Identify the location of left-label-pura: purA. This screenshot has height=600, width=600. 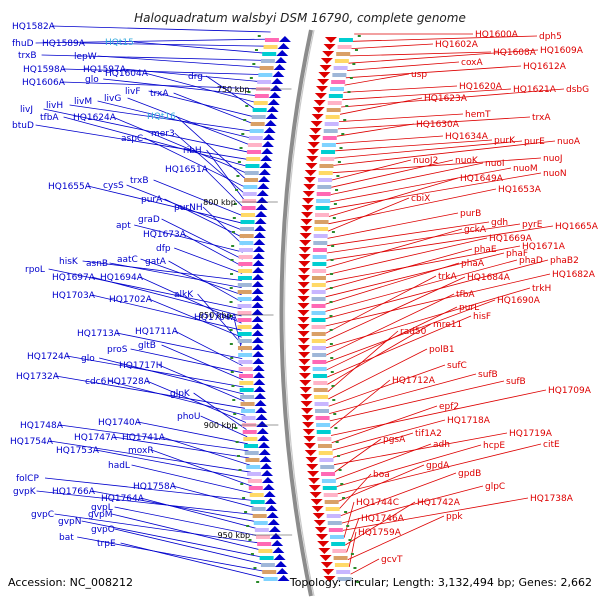
(152, 200).